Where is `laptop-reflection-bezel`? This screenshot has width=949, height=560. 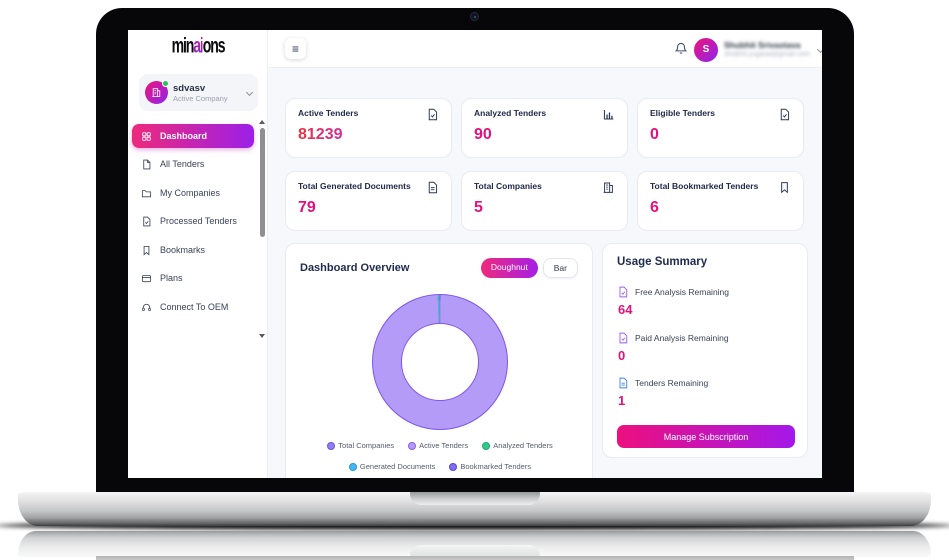 laptop-reflection-bezel is located at coordinates (475, 558).